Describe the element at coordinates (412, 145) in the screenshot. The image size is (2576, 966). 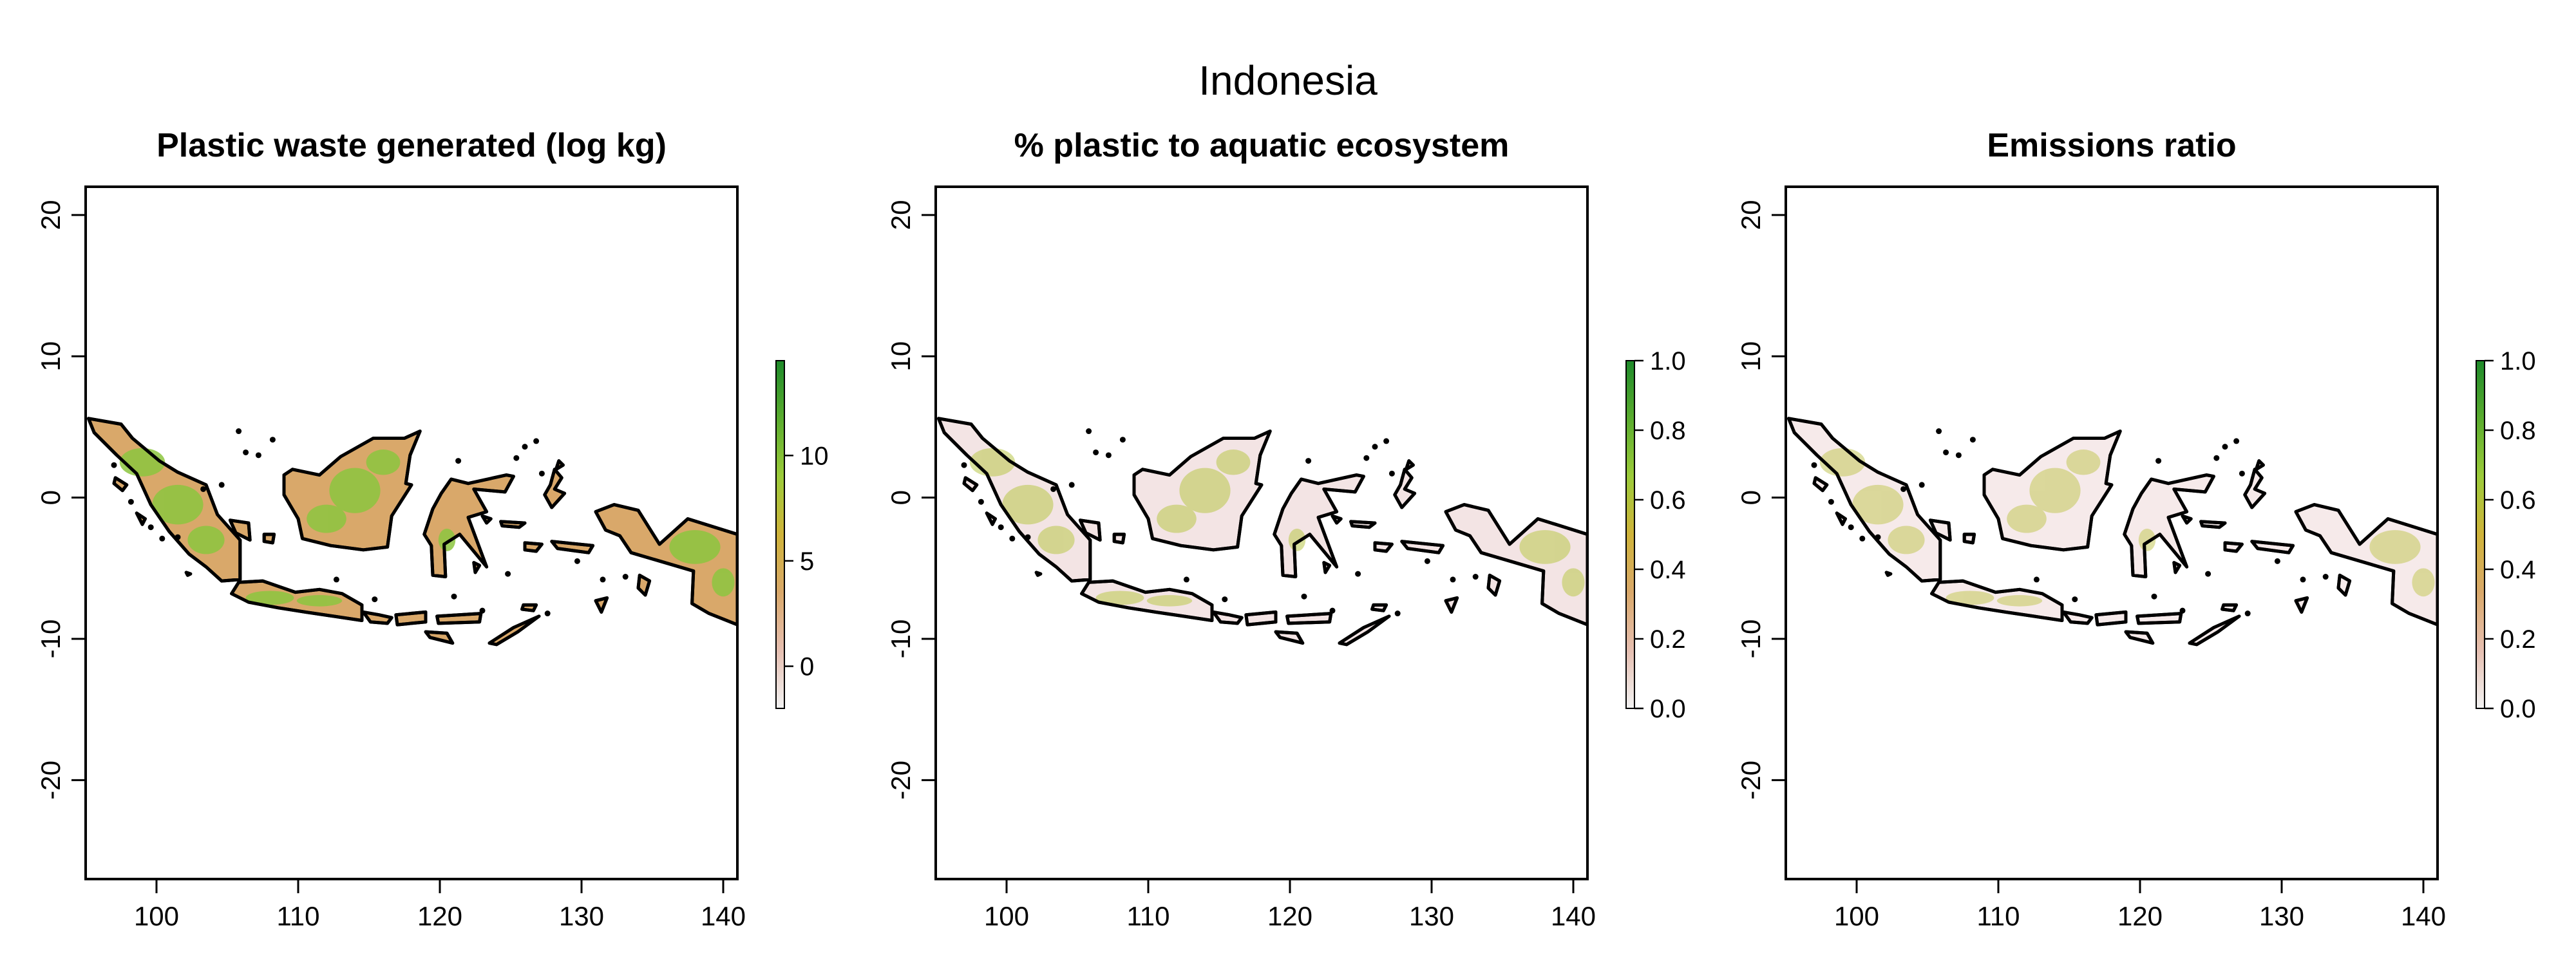
I see `panel-title: Plastic waste generated (log kg)` at that location.